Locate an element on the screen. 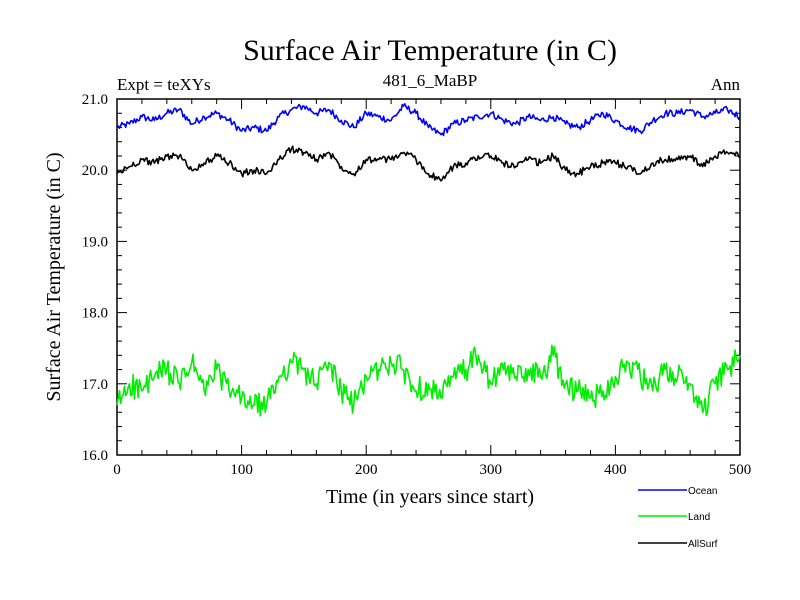 The height and width of the screenshot is (600, 800). chart-title: Surface Air Temperature (in C) is located at coordinates (430, 50).